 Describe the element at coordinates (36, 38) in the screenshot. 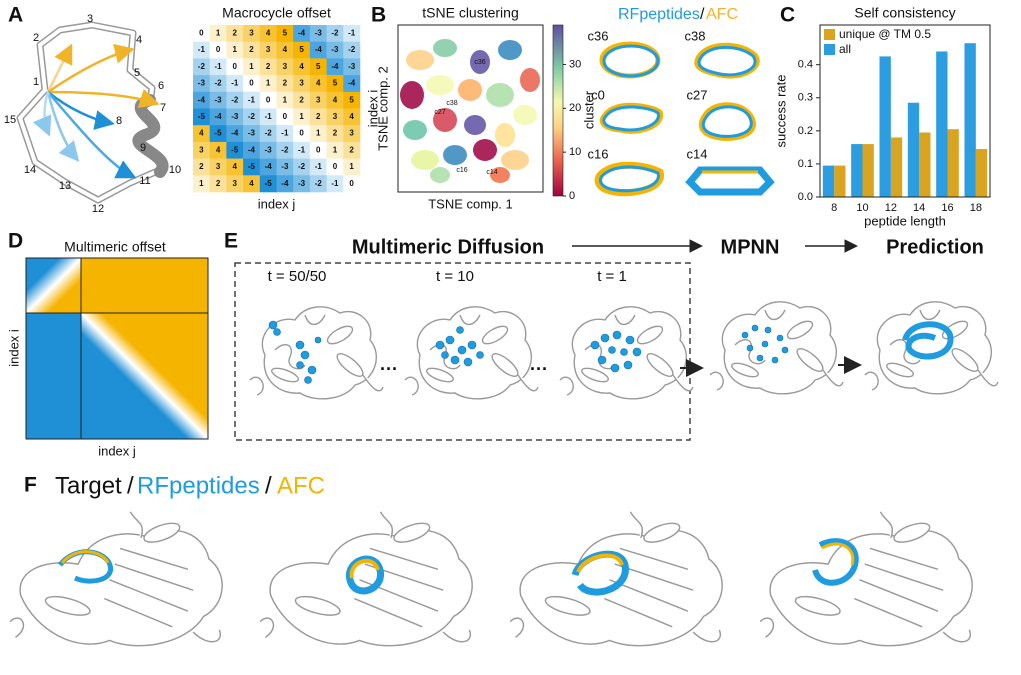

I see `residue-label: 2` at that location.